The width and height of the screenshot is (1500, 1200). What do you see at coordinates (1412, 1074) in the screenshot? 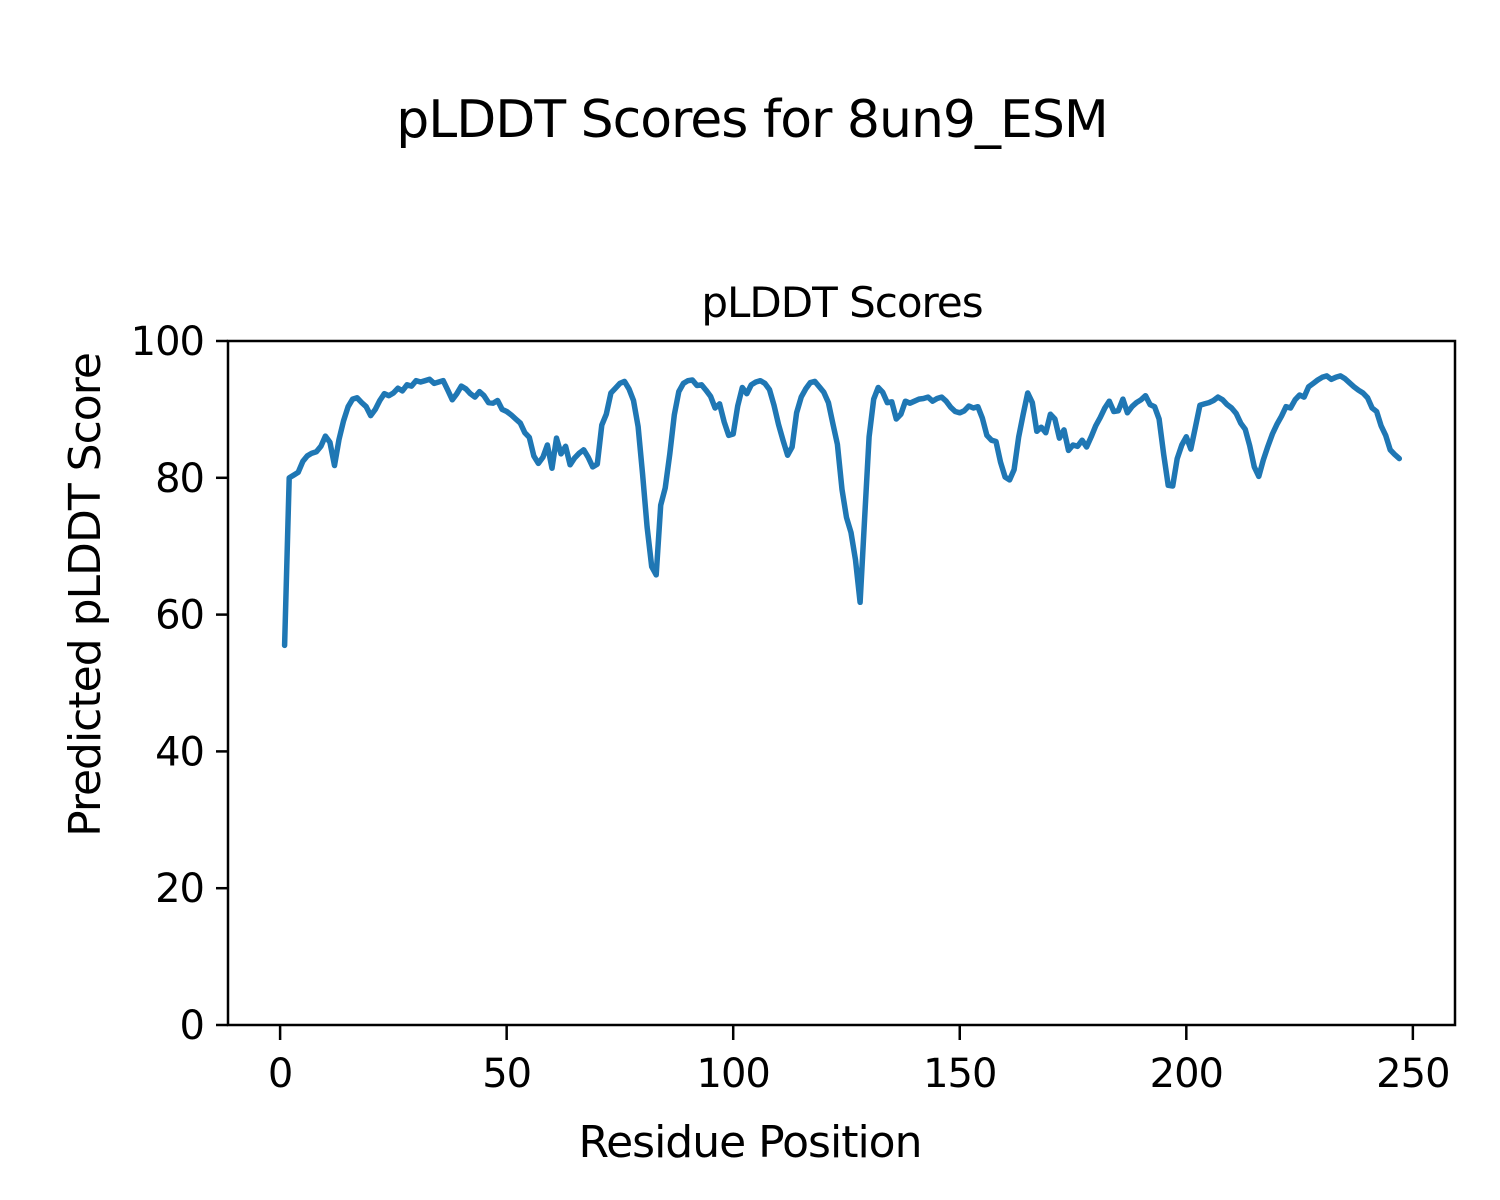
I see `x-tick-label: 250` at bounding box center [1412, 1074].